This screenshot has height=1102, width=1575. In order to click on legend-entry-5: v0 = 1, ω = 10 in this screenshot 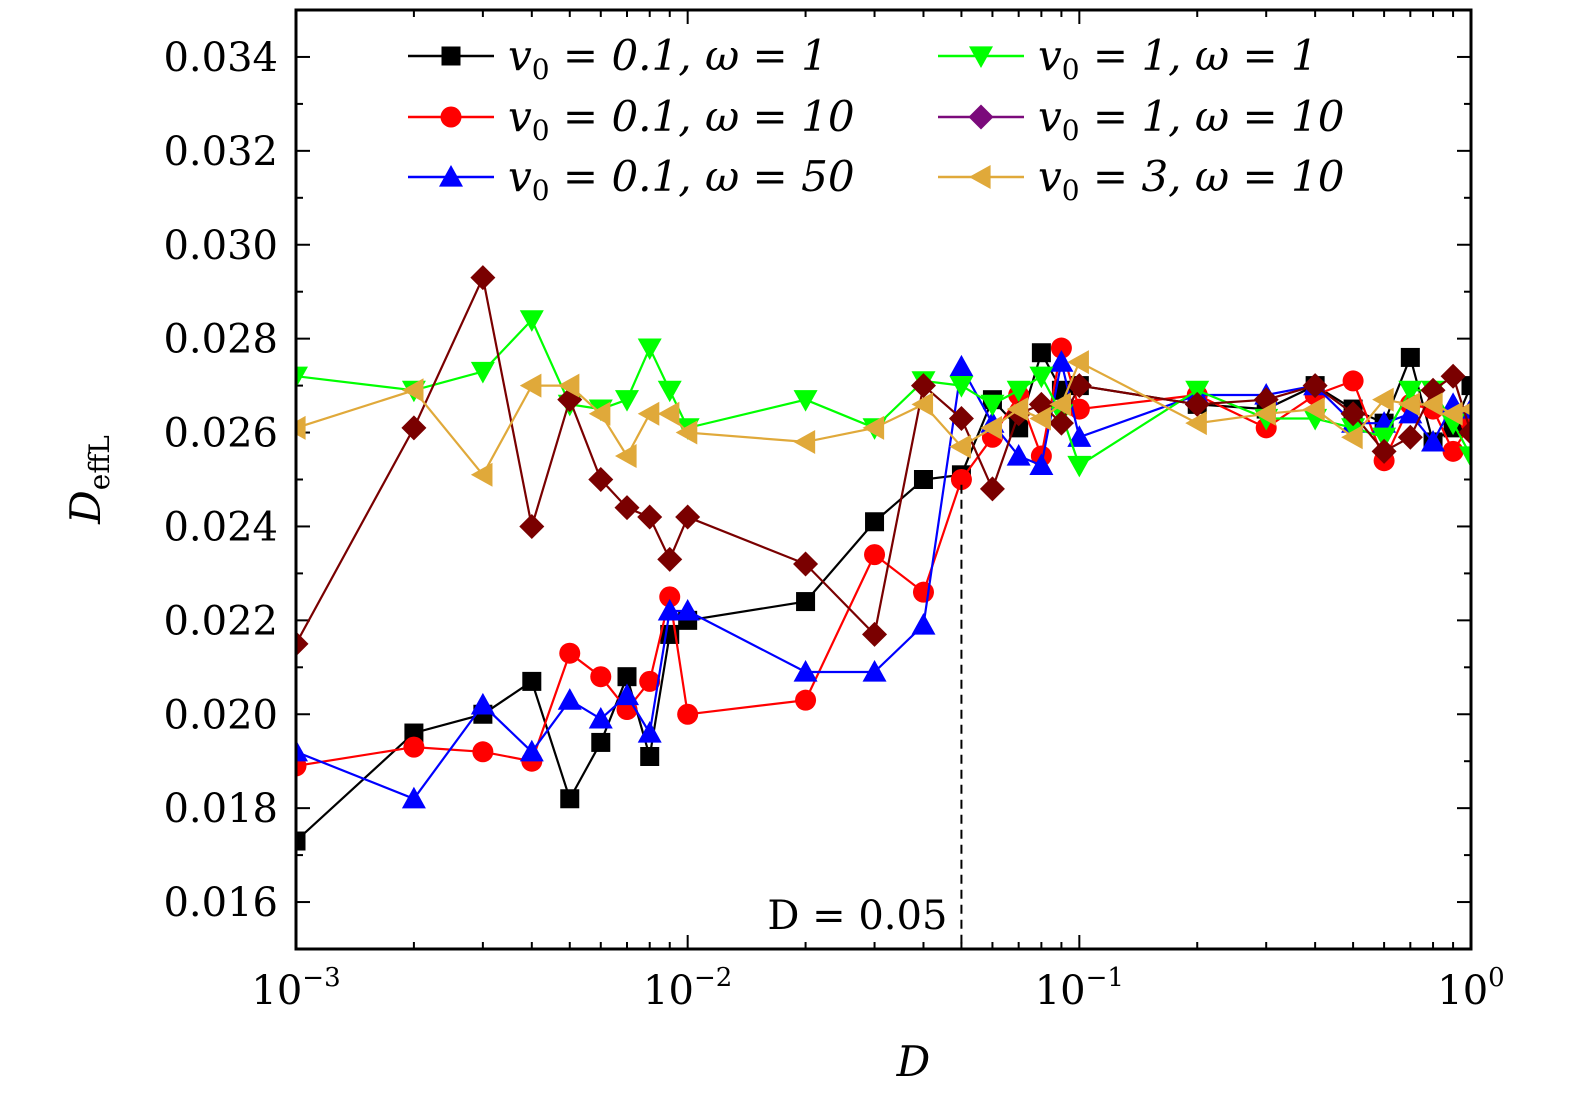, I will do `click(1141, 119)`.